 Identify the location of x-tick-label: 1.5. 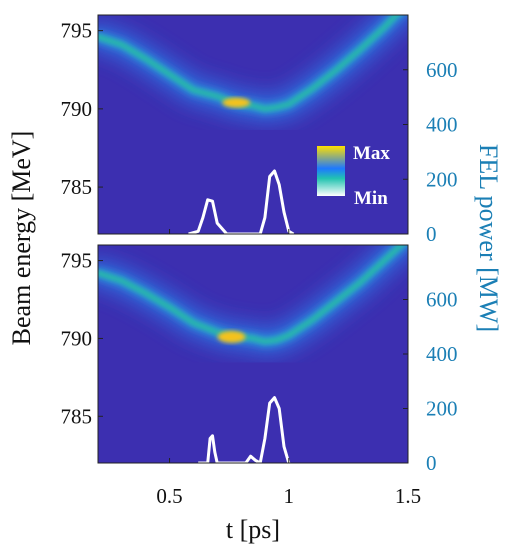
(408, 496).